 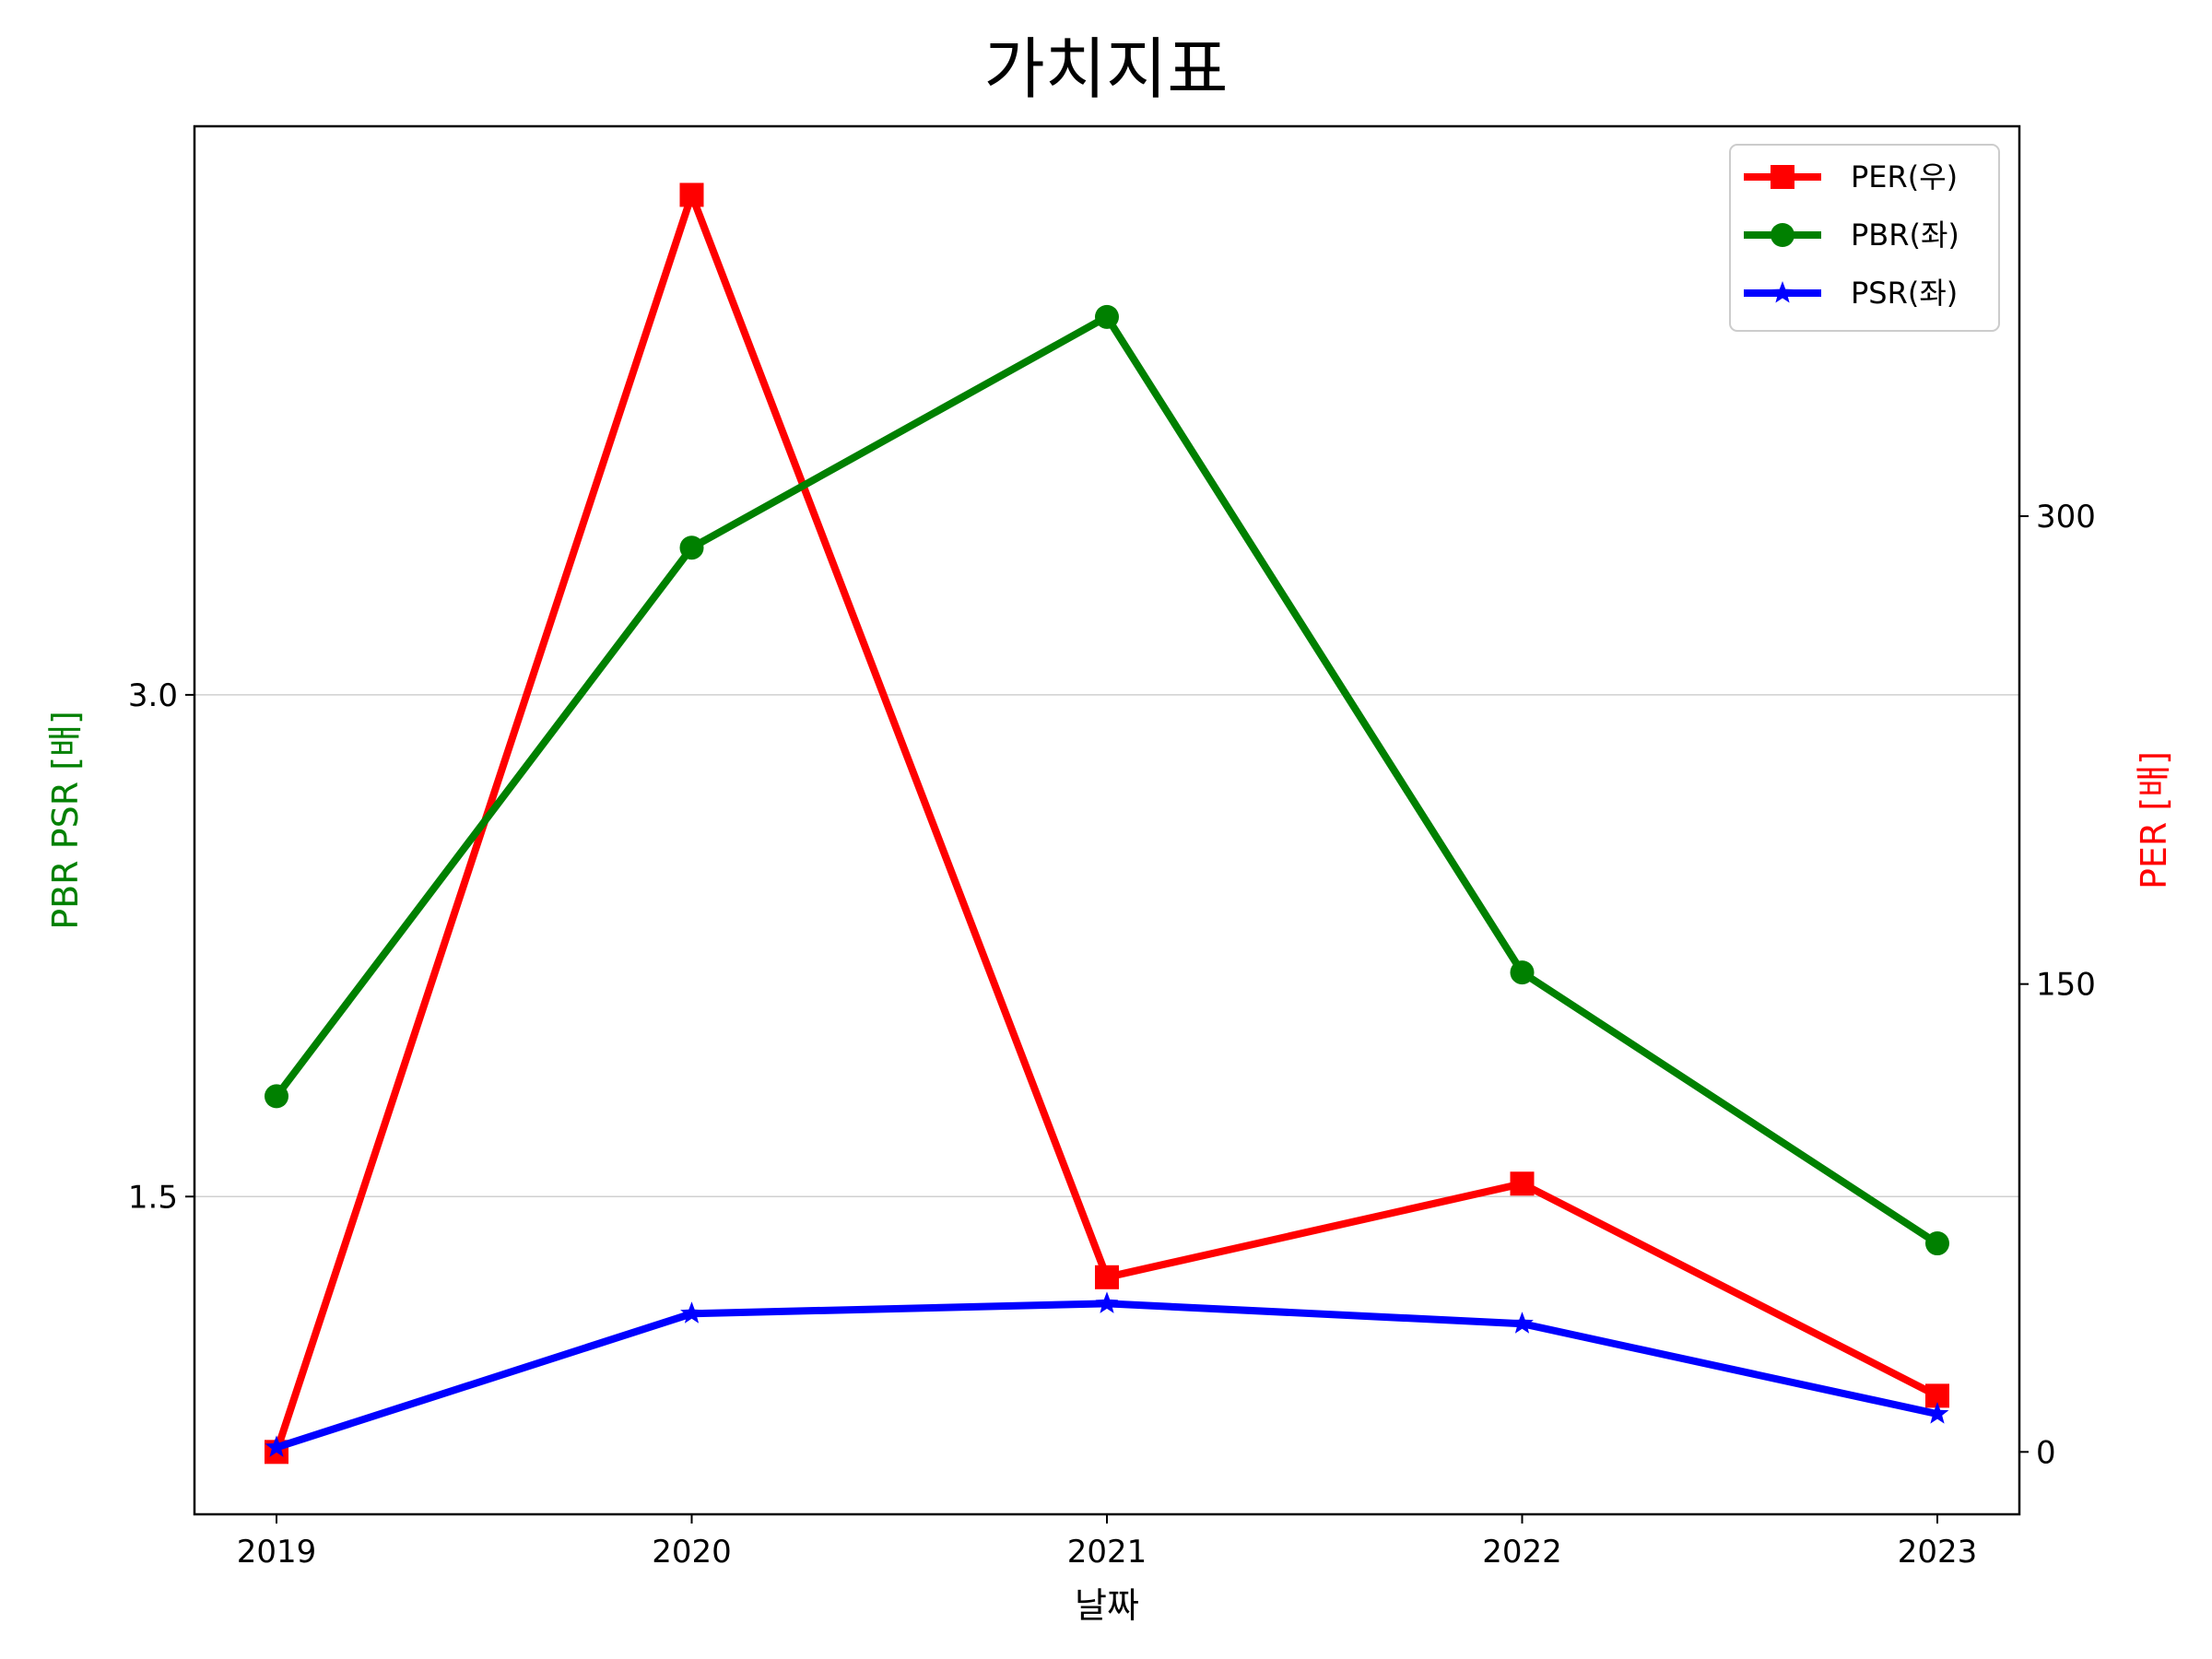 What do you see at coordinates (65, 820) in the screenshot?
I see `left-y-axis-label: PBR PSR [배]` at bounding box center [65, 820].